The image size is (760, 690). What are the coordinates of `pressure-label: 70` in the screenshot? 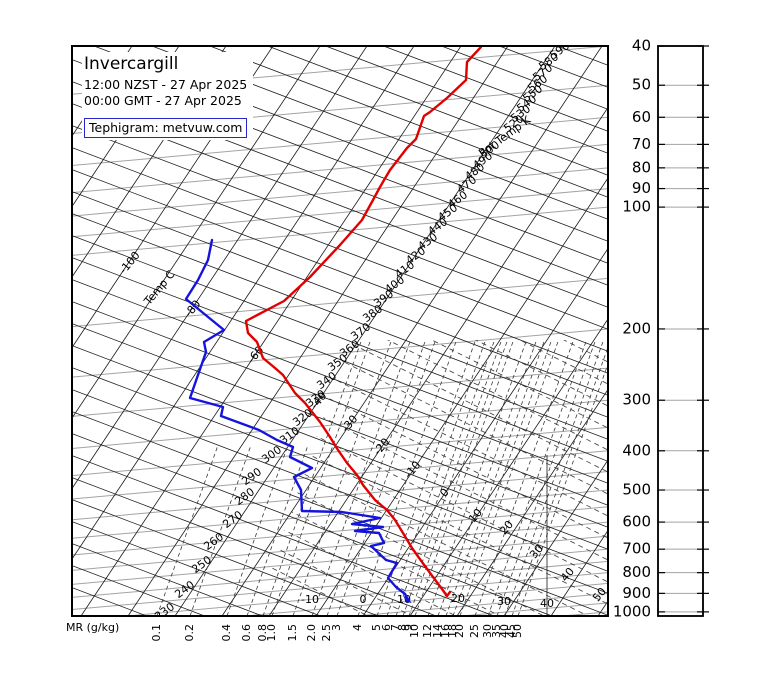 It's located at (641, 144).